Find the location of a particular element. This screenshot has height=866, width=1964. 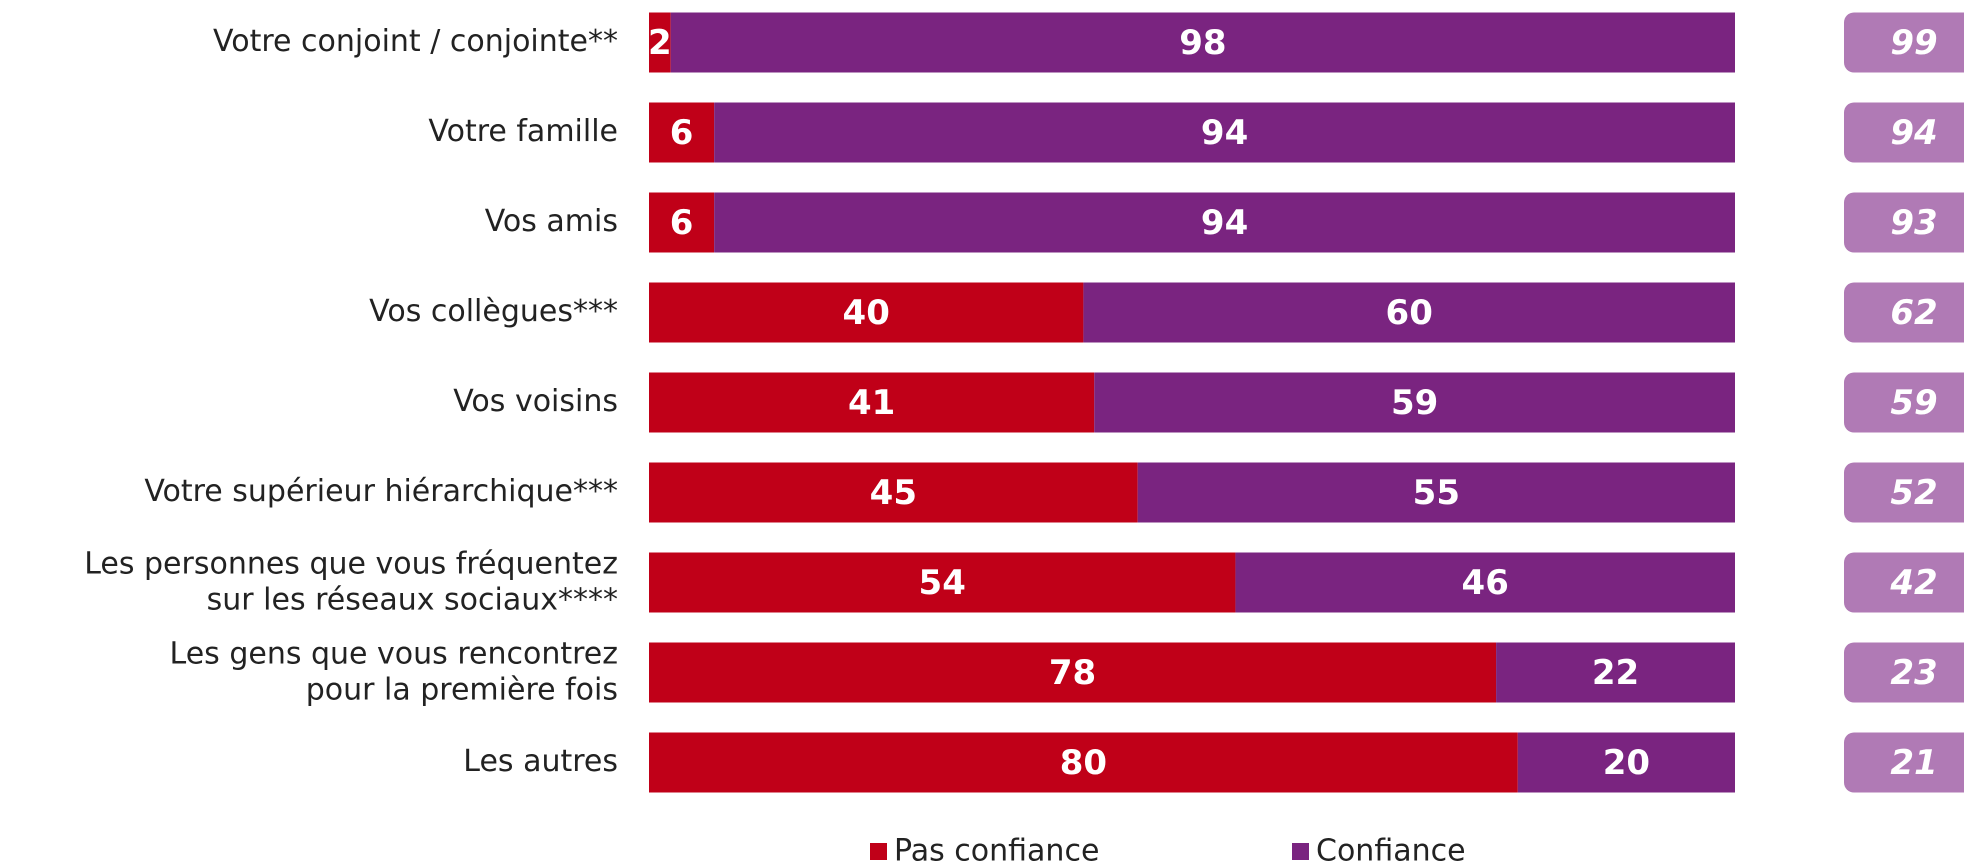

badge-label: 42 is located at coordinates (1913, 583).